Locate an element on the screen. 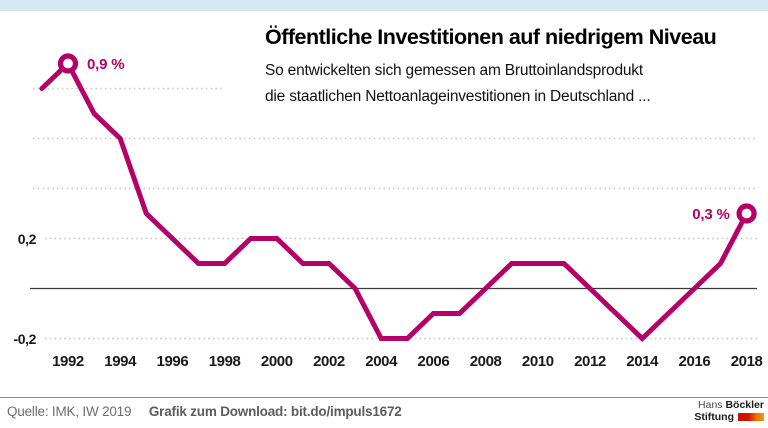  download-text: Grafik zum Download: bit.do/impuls1672 is located at coordinates (275, 411).